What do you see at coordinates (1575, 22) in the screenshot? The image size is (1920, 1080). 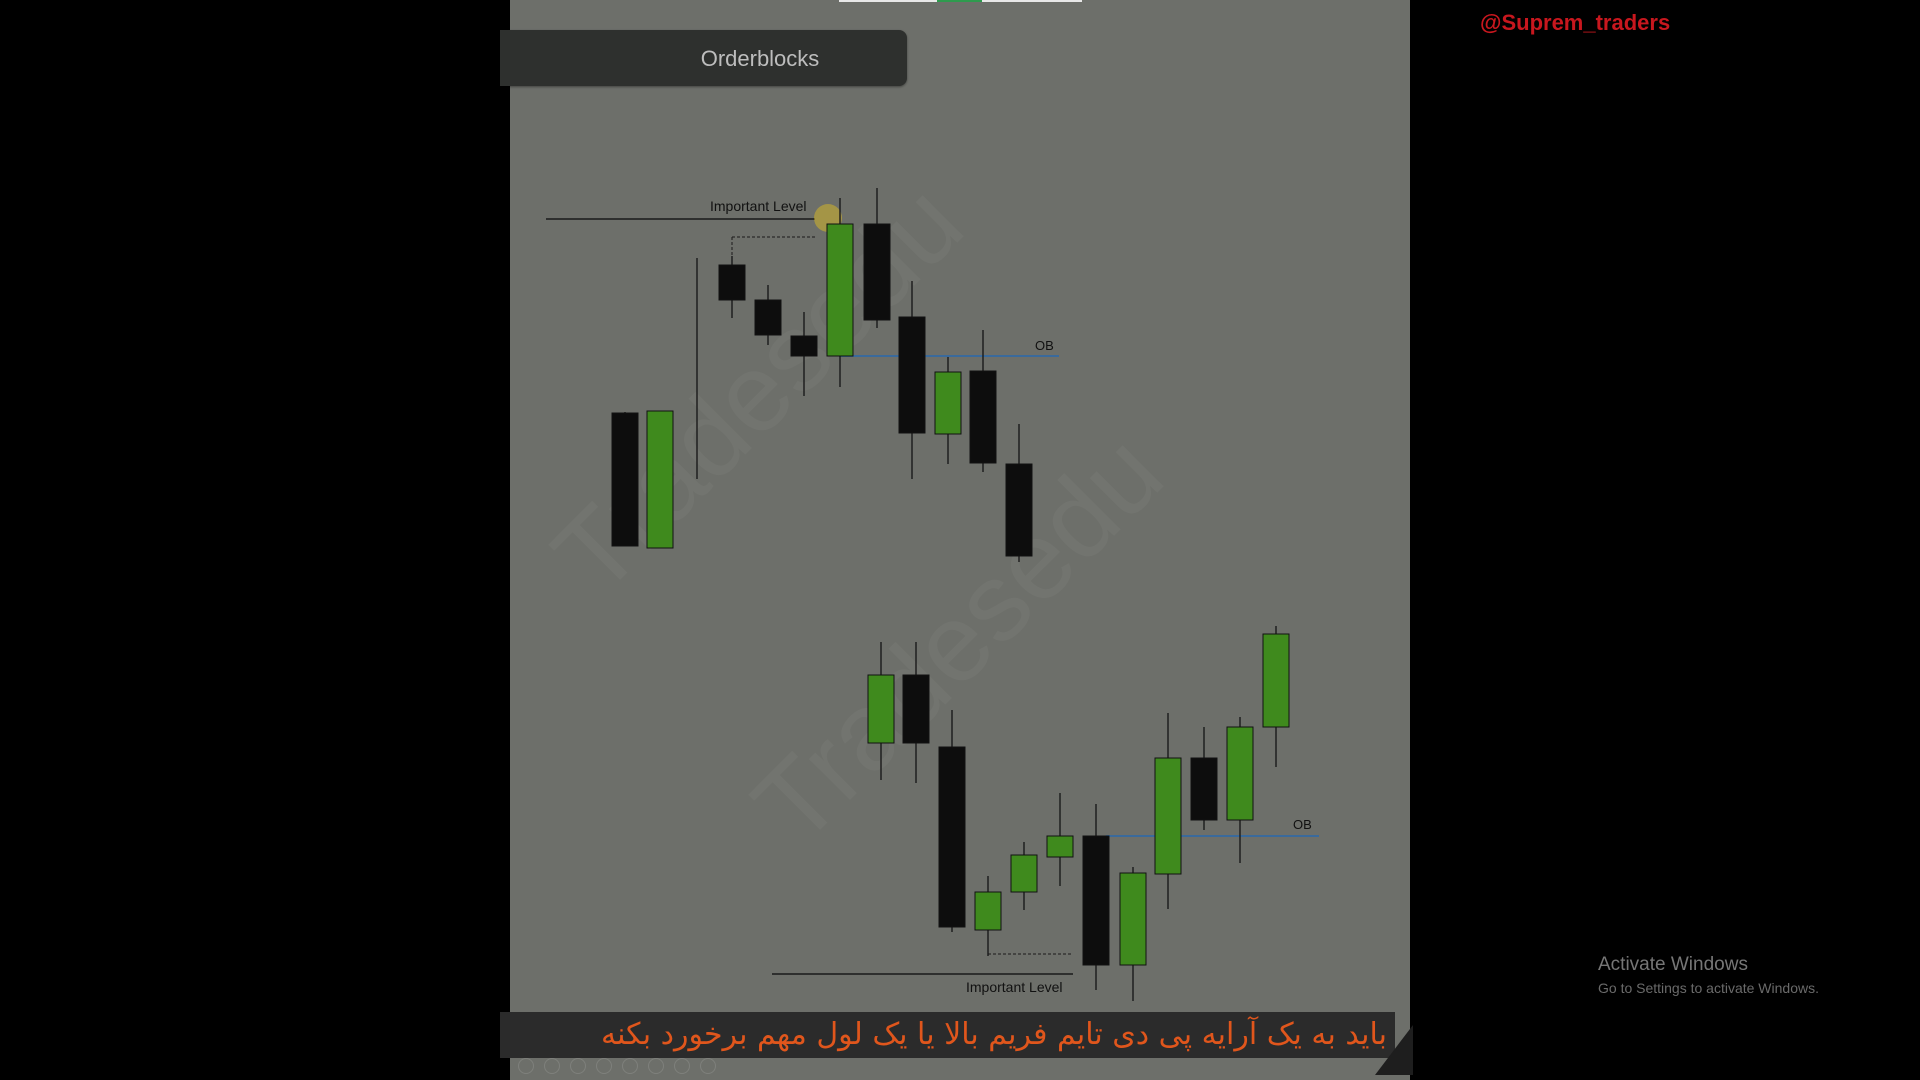 I see `channel-handle: @Suprem_traders` at bounding box center [1575, 22].